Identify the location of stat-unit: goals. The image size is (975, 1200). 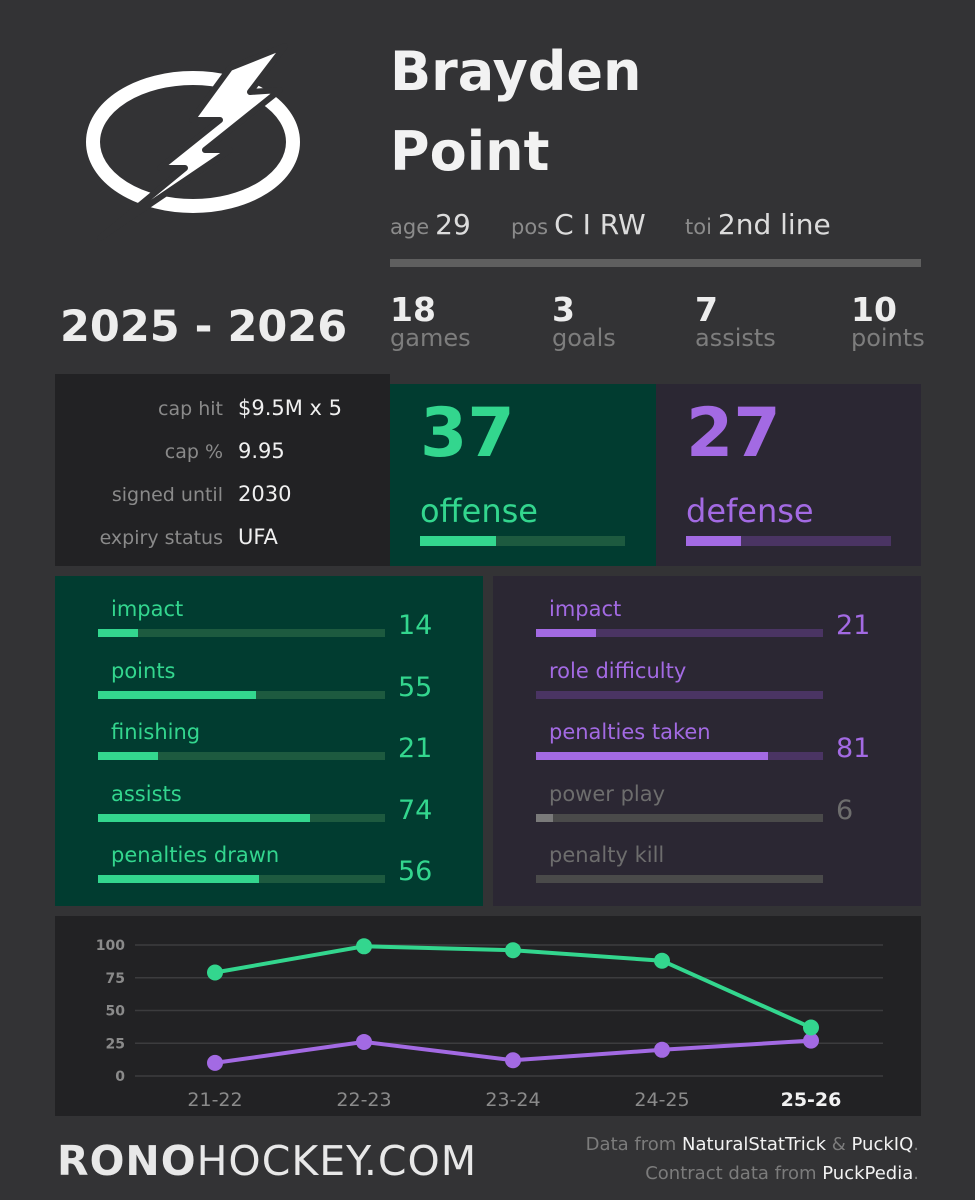
(584, 338).